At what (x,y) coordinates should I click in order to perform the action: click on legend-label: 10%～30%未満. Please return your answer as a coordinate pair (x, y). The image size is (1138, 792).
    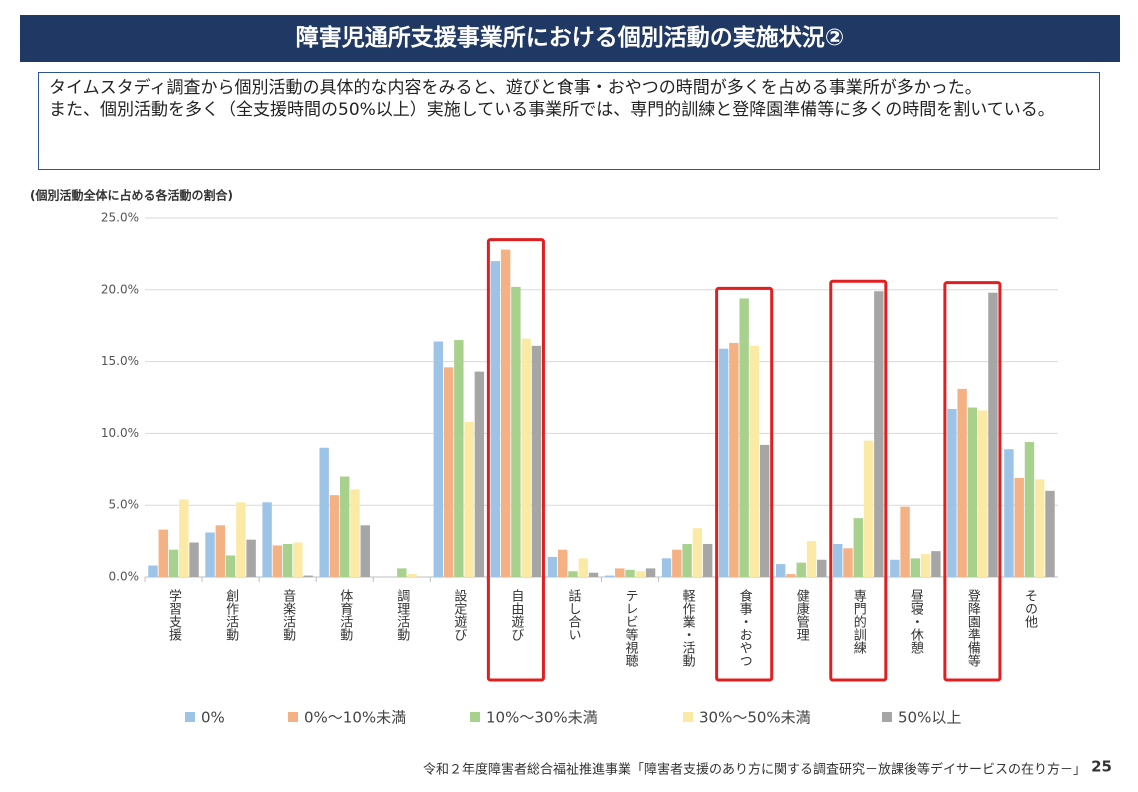
    Looking at the image, I should click on (542, 718).